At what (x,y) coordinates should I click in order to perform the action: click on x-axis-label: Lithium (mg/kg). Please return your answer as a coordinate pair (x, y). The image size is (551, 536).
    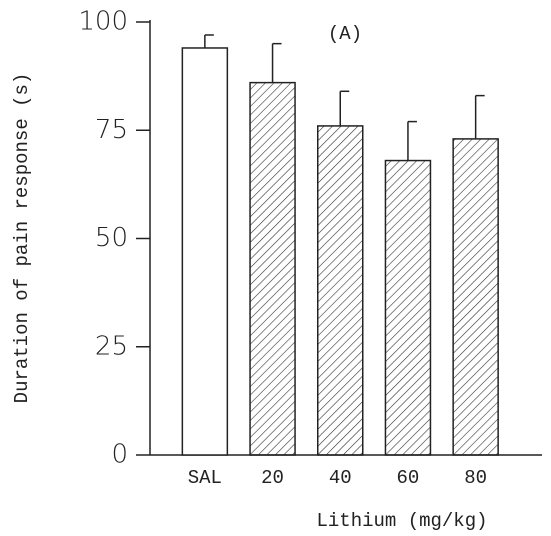
    Looking at the image, I should click on (401, 521).